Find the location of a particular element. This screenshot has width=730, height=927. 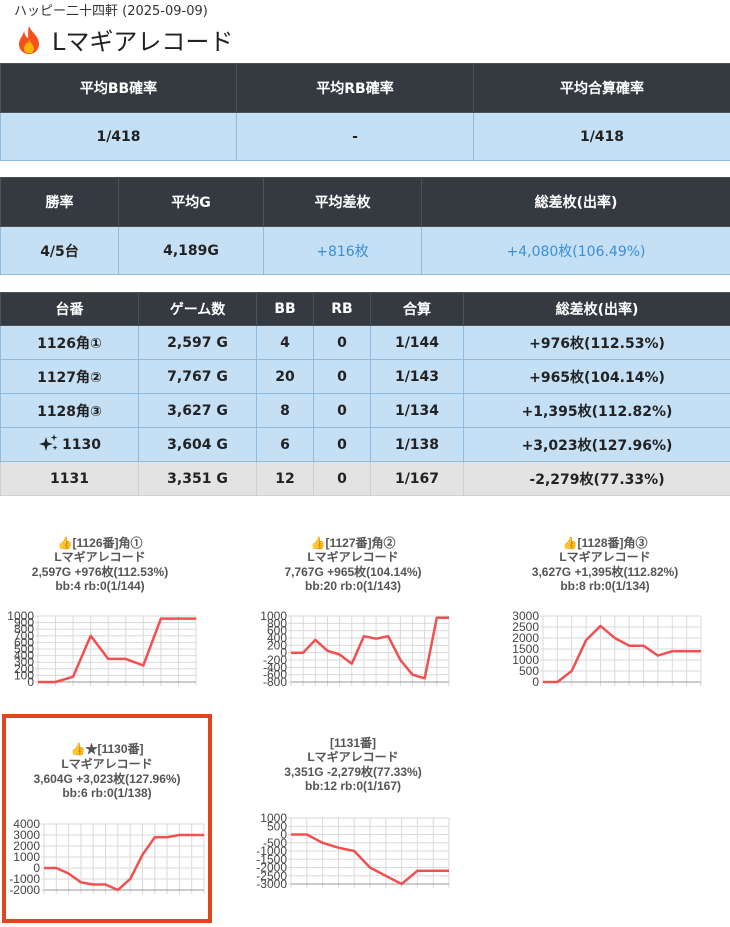

y-tick-label: -2500 is located at coordinates (271, 876).